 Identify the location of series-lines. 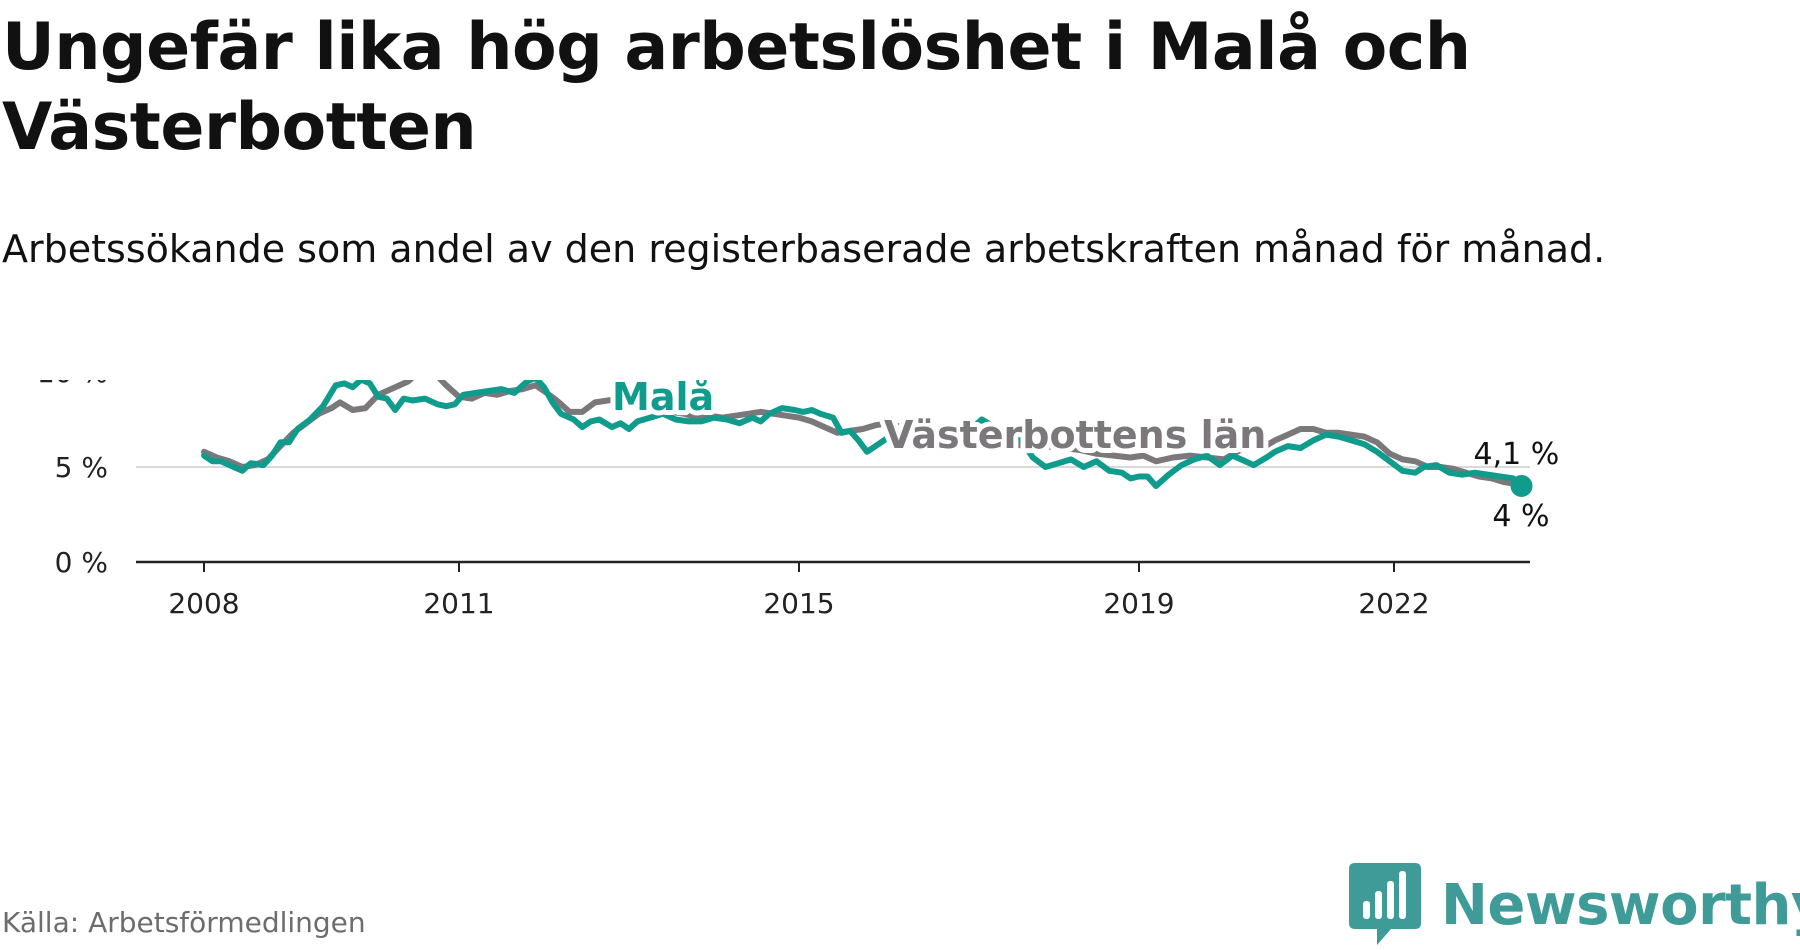
(867, 438).